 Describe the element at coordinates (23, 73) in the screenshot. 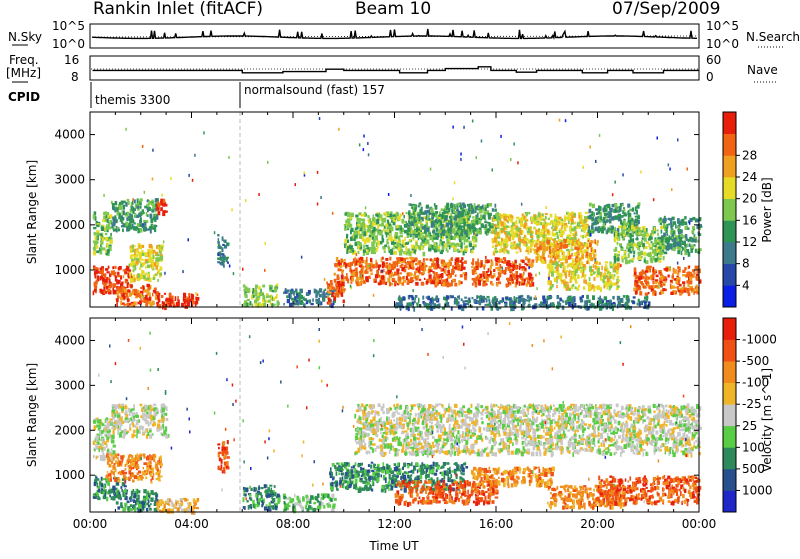

I see `freq-label-2: [MHz]` at that location.